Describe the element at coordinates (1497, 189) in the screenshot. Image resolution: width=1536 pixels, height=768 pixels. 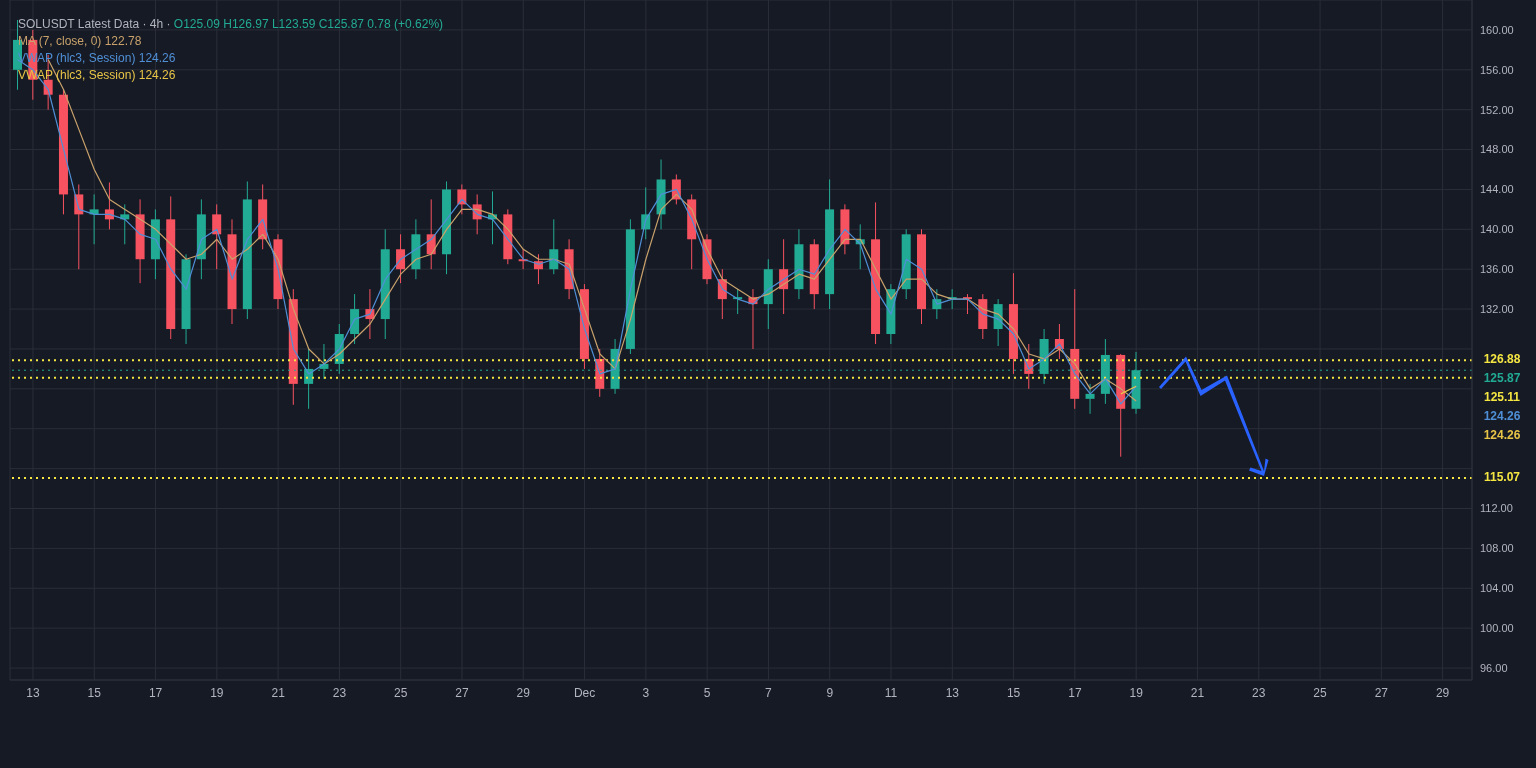
I see `y-tick-label: 144.00` at that location.